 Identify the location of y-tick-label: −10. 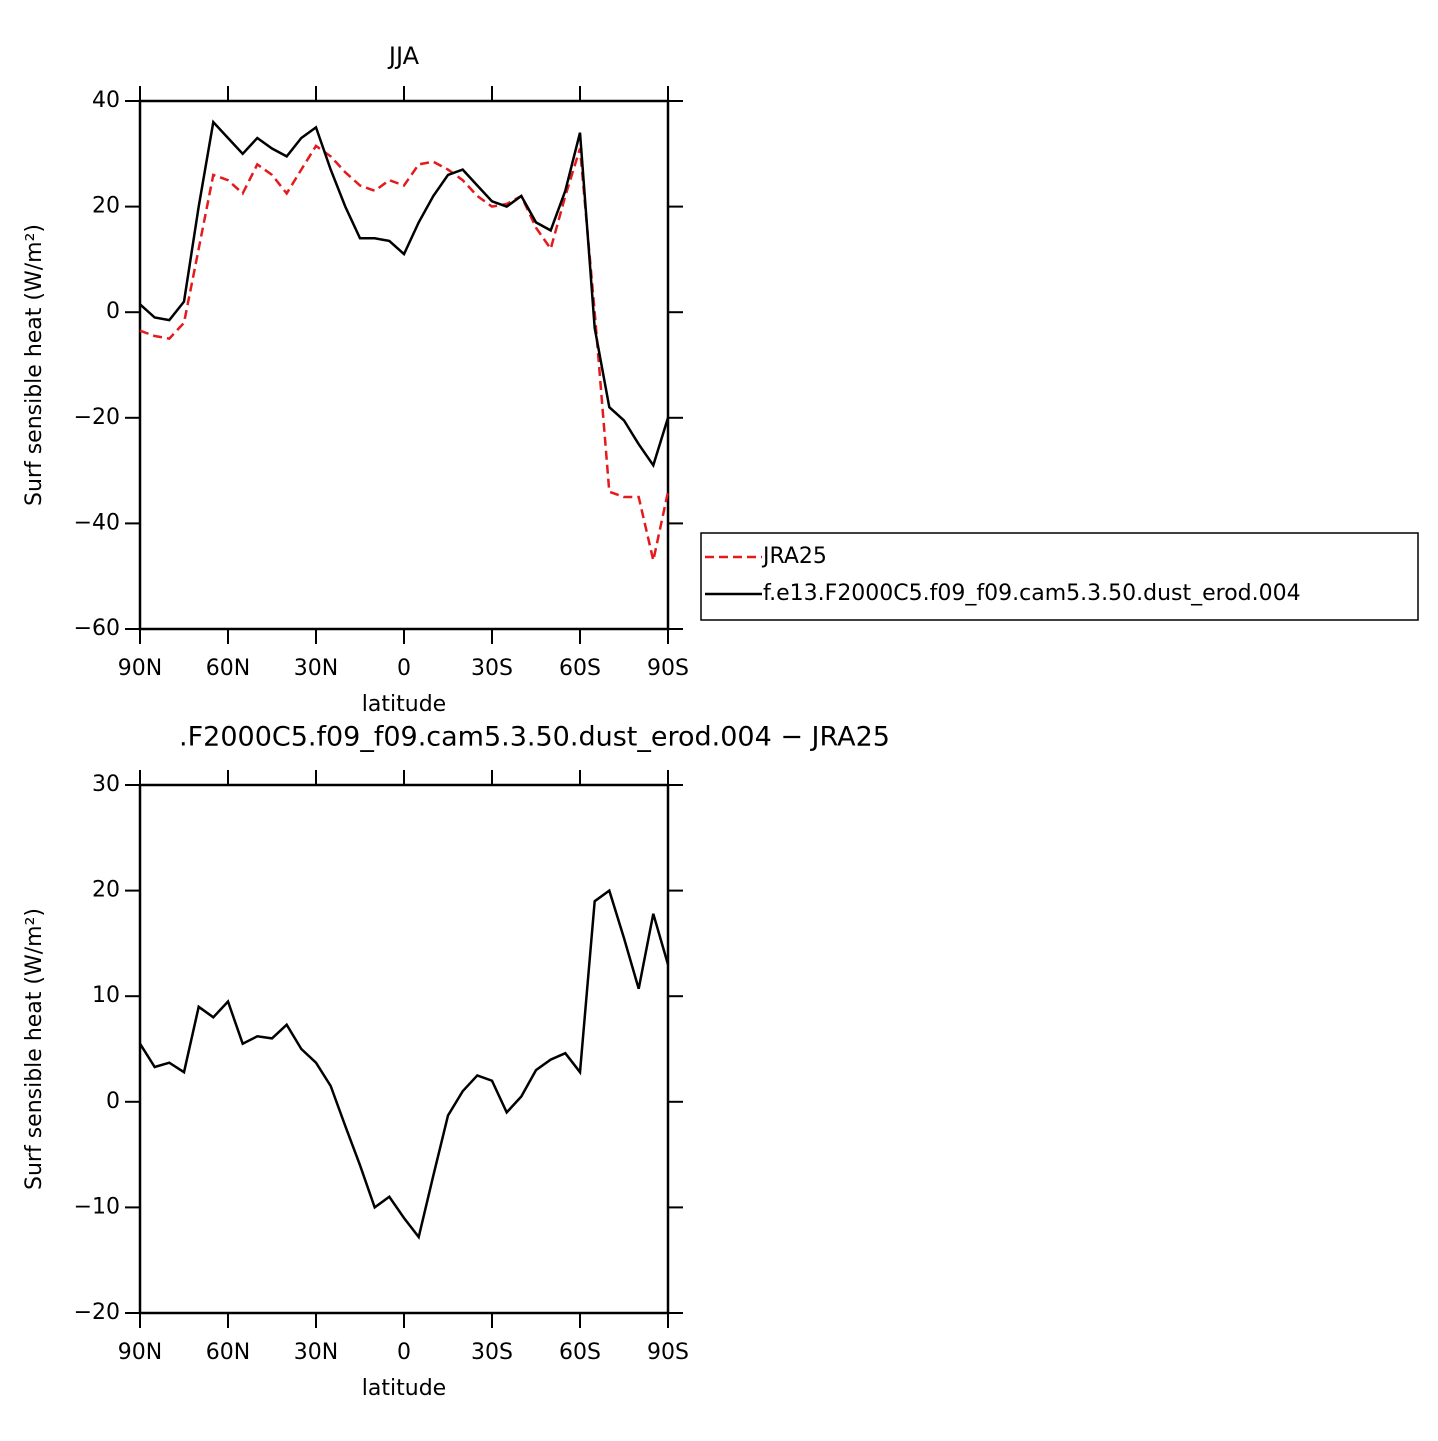
(97, 1206).